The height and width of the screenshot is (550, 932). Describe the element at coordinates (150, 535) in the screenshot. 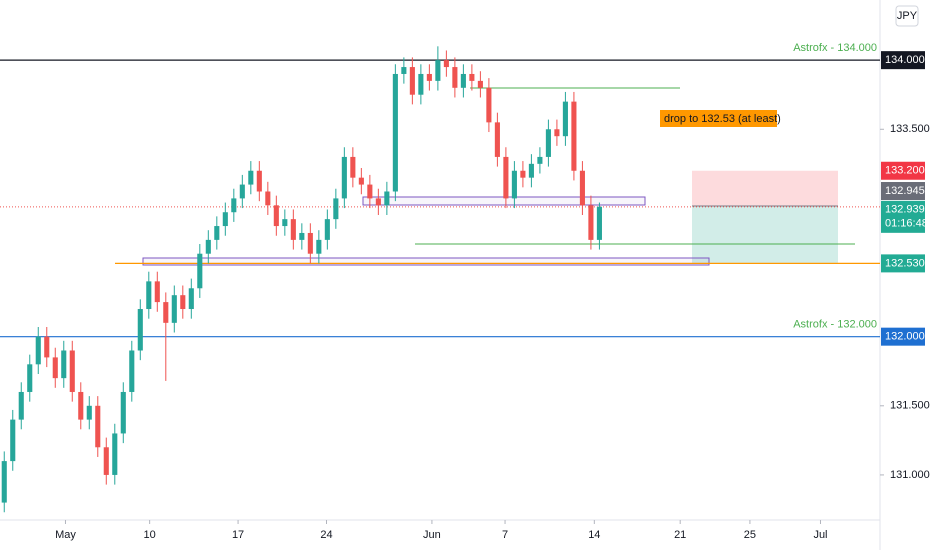

I see `x-tick-label: 10` at that location.